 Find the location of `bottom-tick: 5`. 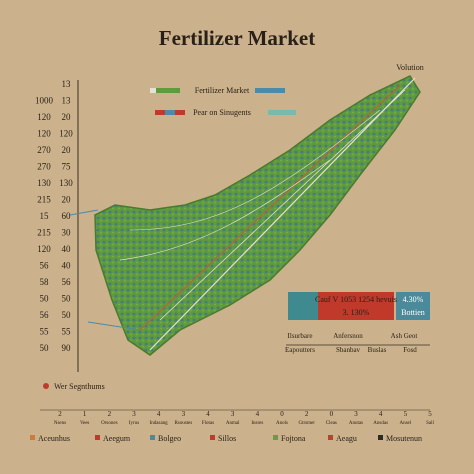

bottom-tick: 5 is located at coordinates (406, 414).